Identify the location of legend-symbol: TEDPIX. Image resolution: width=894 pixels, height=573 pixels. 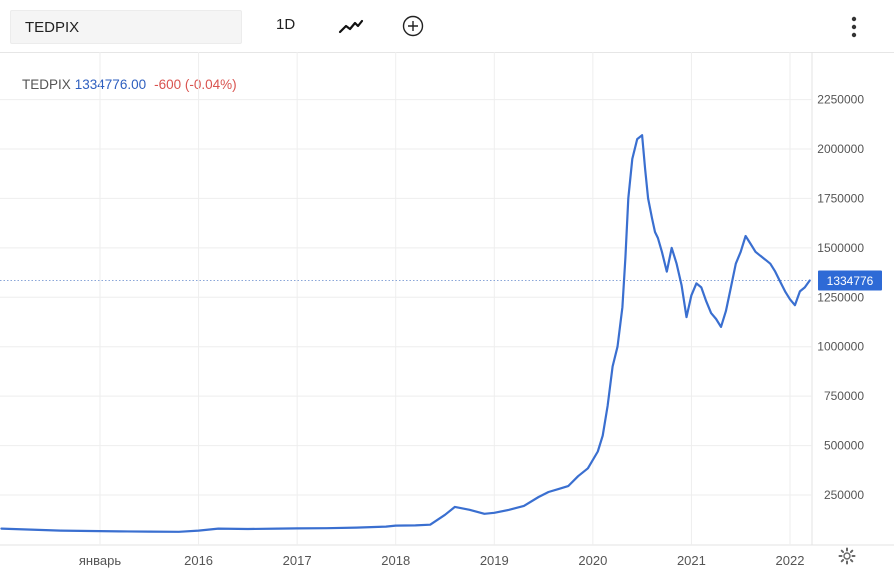
(46, 84).